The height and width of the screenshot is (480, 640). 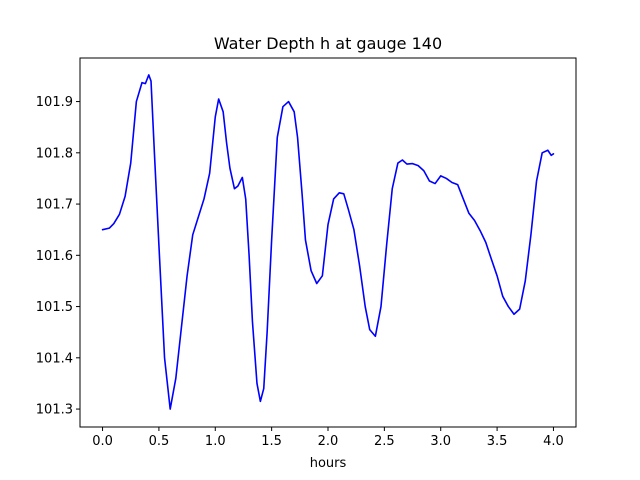 I want to click on y-tick-label: 101.7, so click(x=54, y=205).